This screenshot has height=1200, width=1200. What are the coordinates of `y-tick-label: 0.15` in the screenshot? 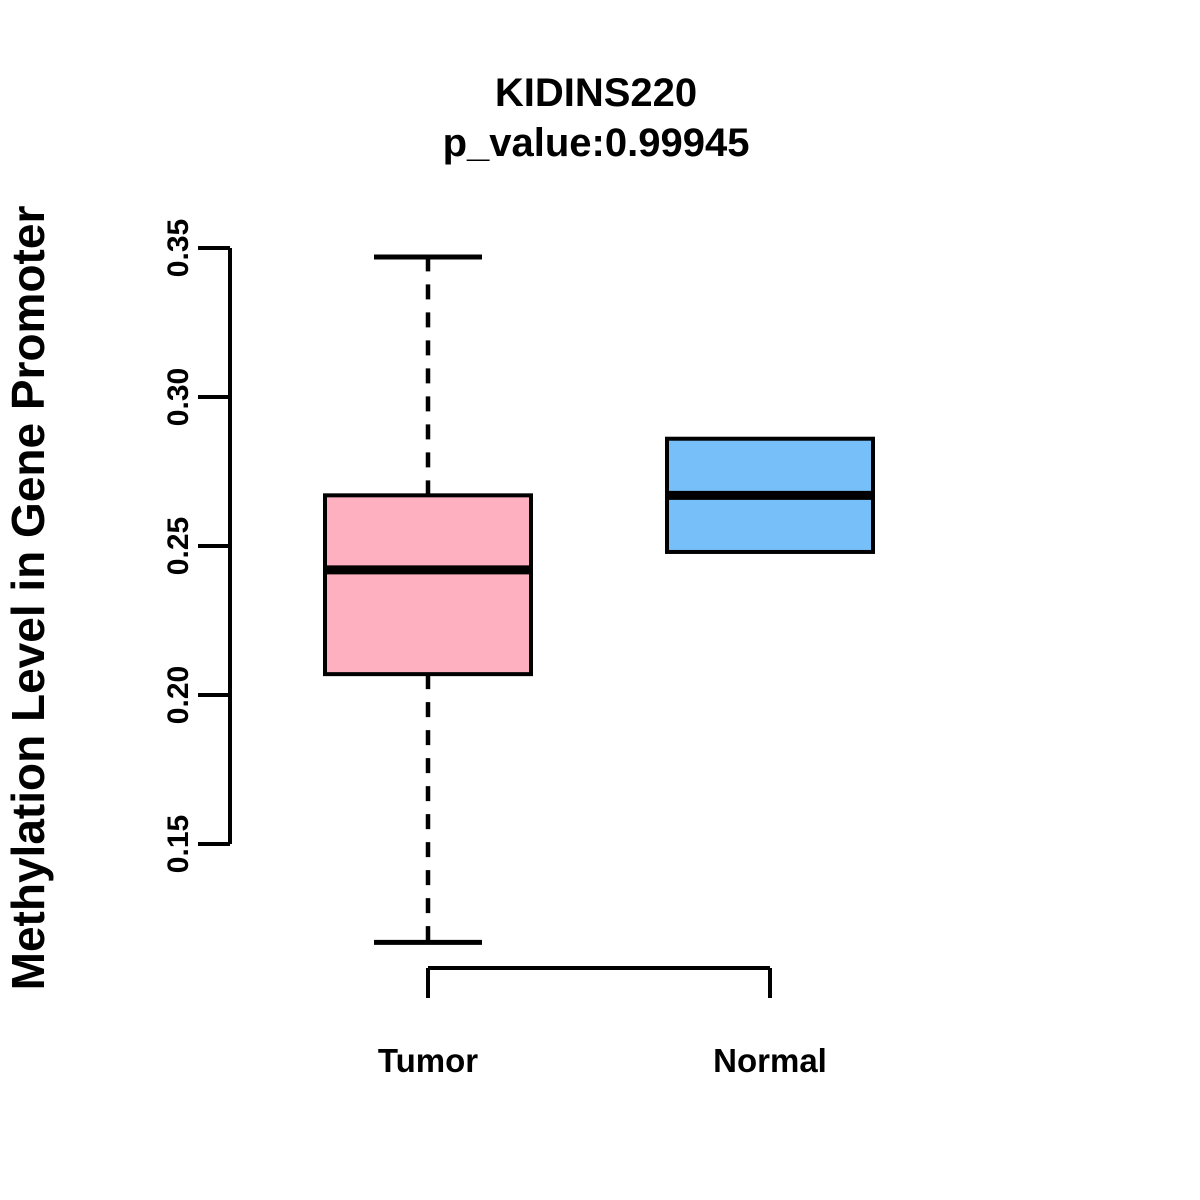 It's located at (178, 844).